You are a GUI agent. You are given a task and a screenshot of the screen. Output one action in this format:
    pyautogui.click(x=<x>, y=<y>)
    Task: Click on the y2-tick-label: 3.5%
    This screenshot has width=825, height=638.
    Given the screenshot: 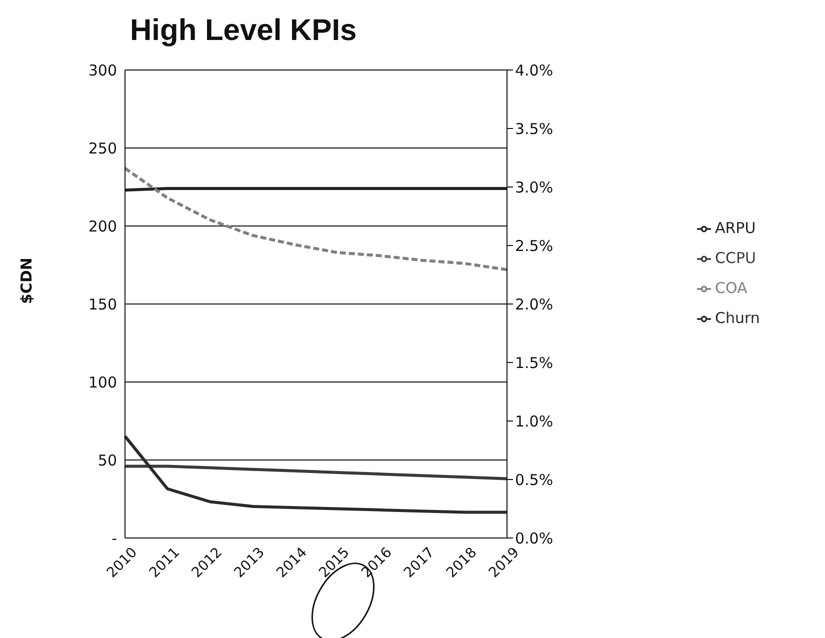 What is the action you would take?
    pyautogui.click(x=534, y=129)
    